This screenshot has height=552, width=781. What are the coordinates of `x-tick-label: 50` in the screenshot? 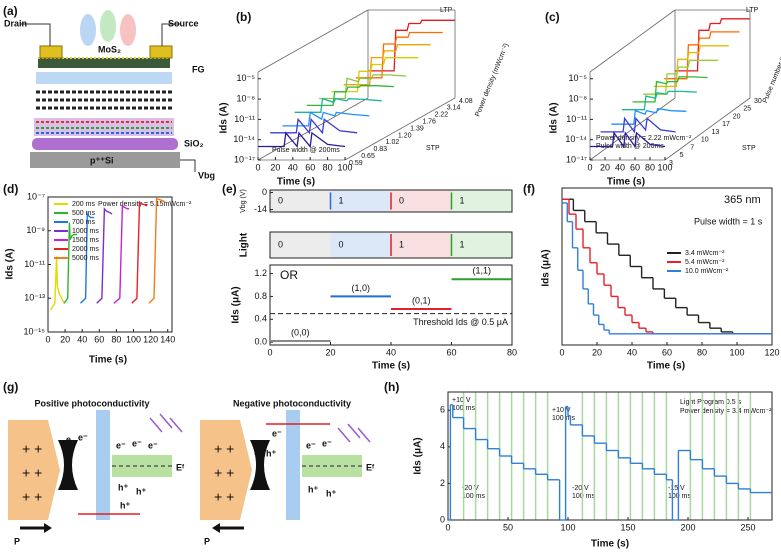 It's located at (508, 527).